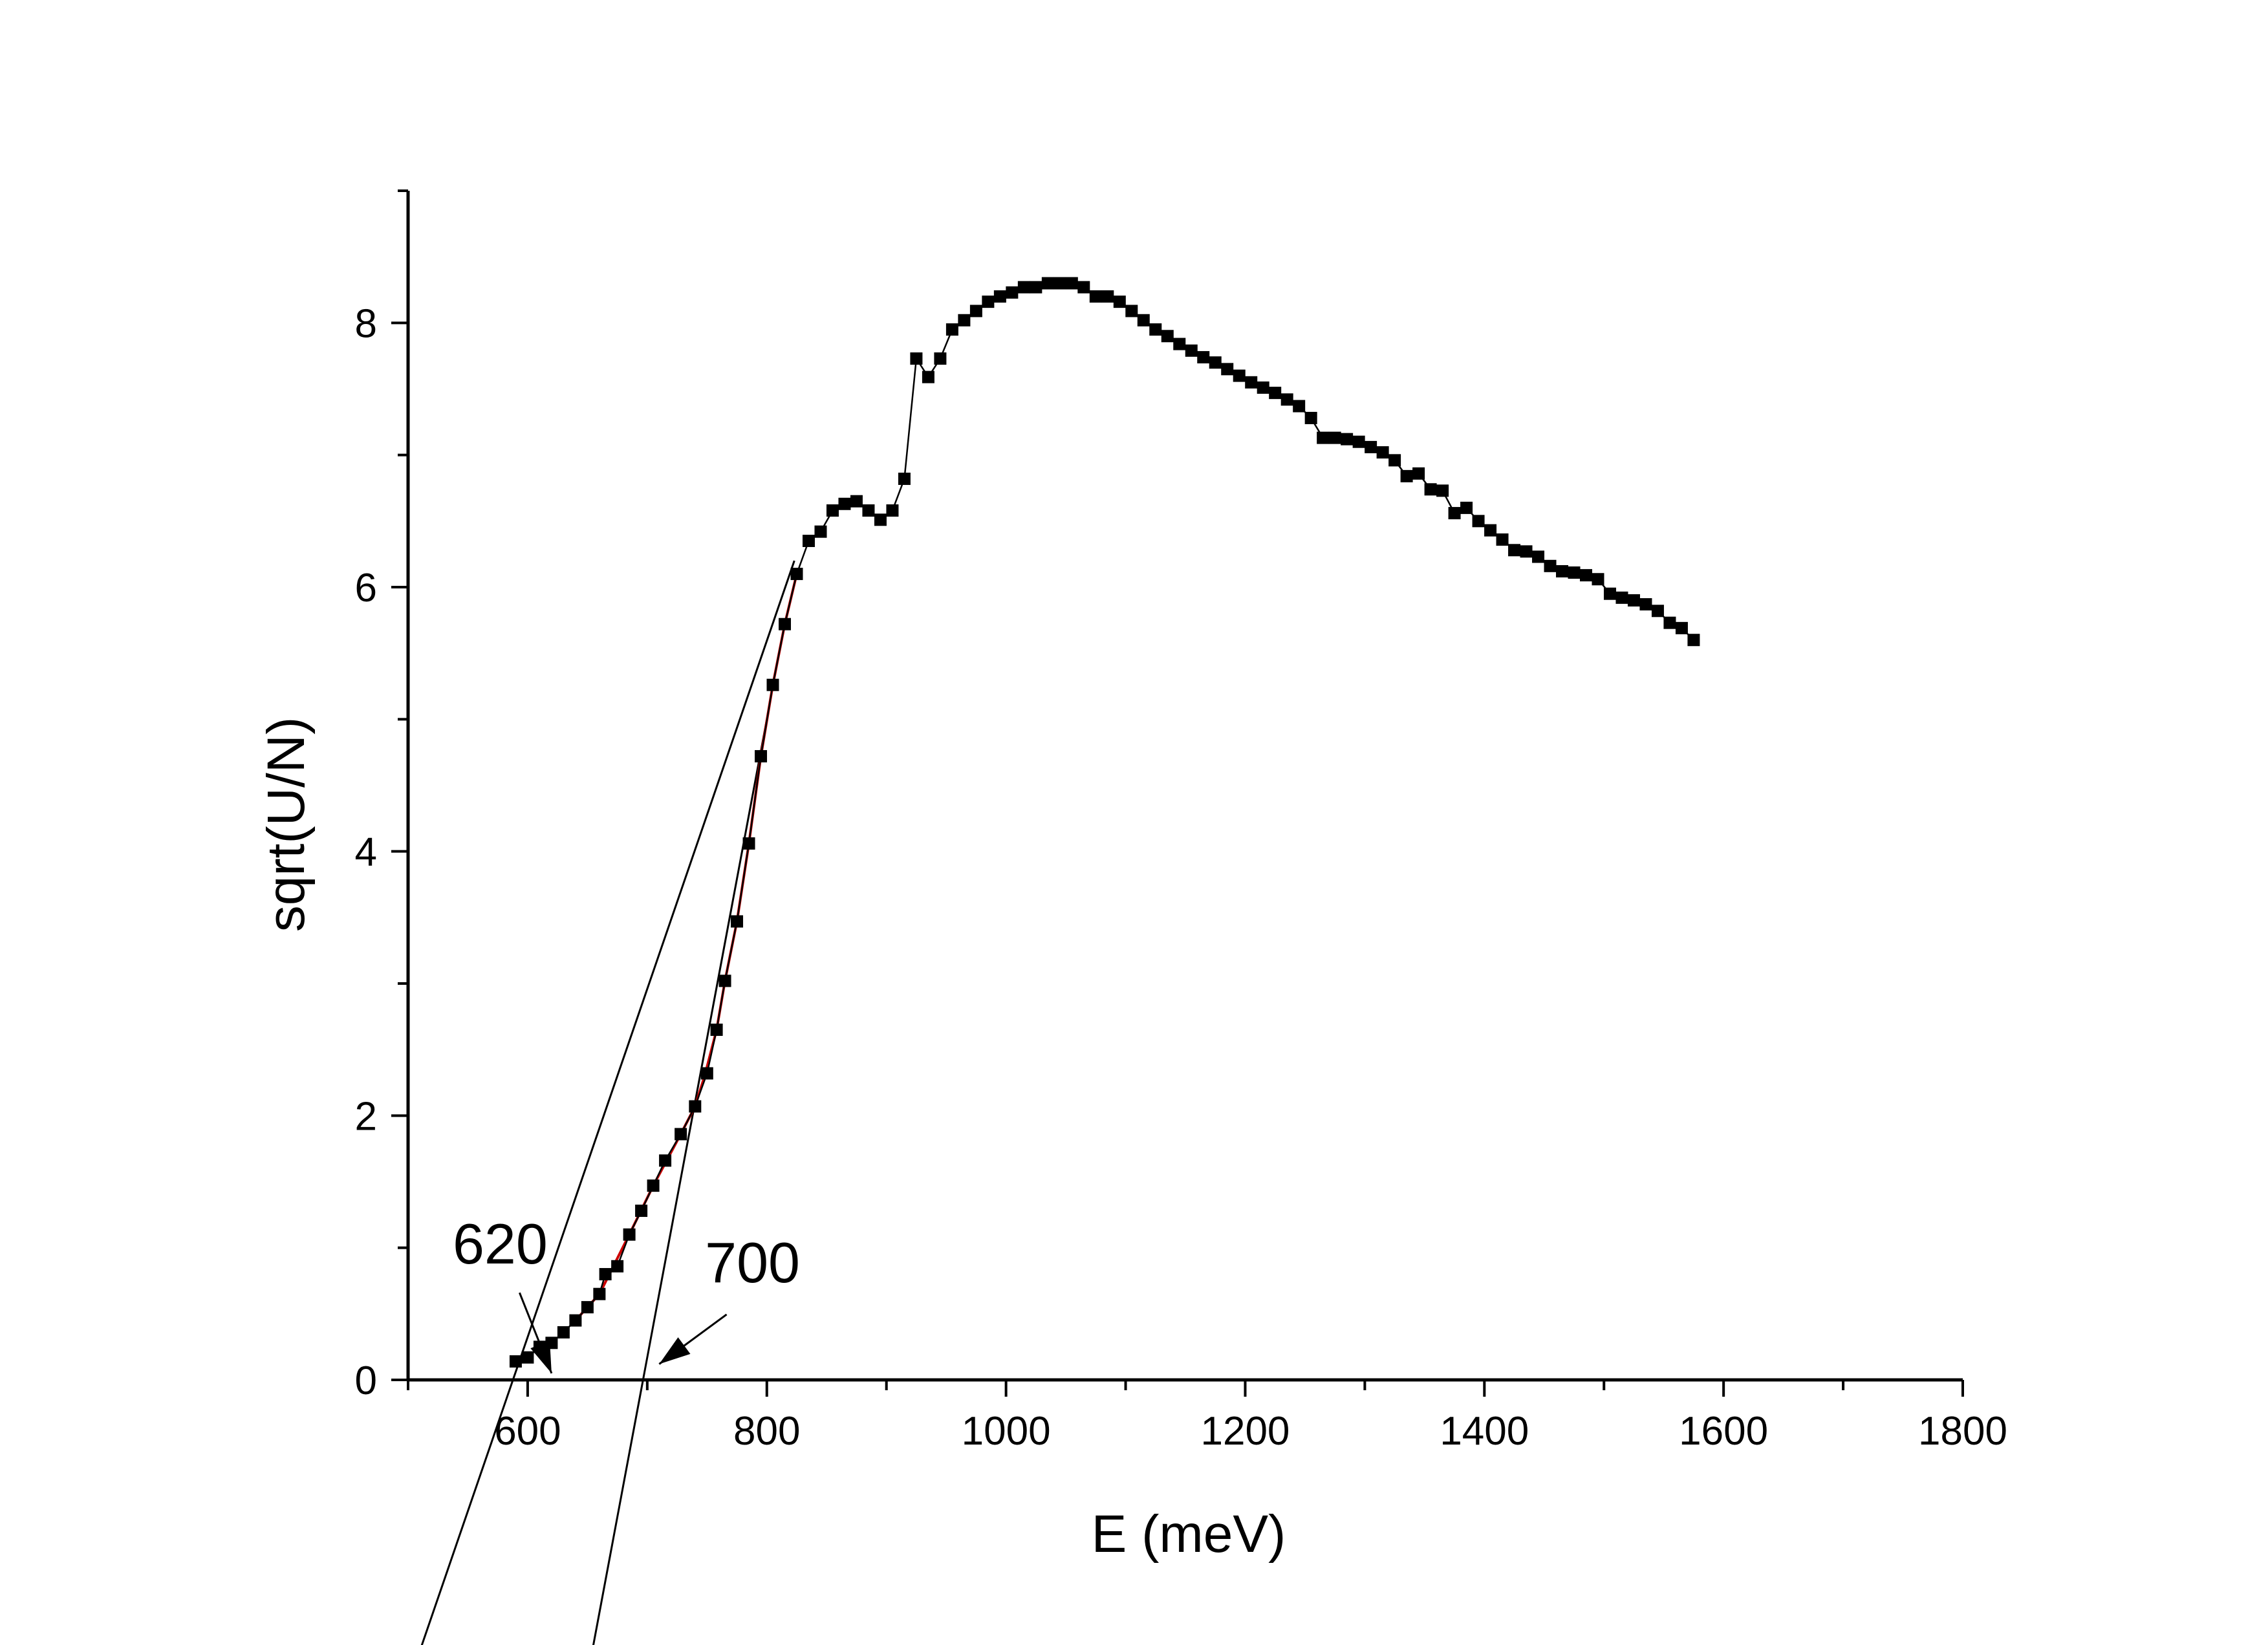 This screenshot has height=1645, width=2268. I want to click on x-tick-label: 1000, so click(1006, 1431).